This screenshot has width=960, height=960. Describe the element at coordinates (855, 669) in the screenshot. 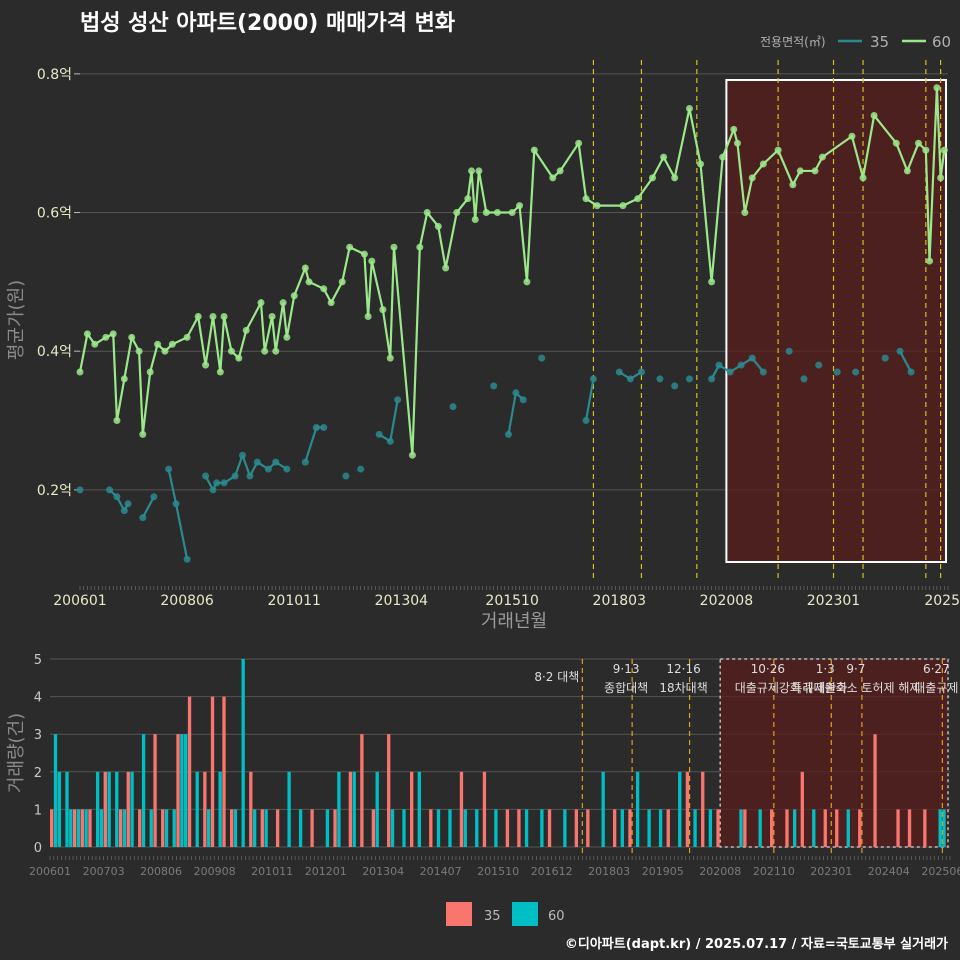

I see `policy-annotation-date: 9·7` at that location.